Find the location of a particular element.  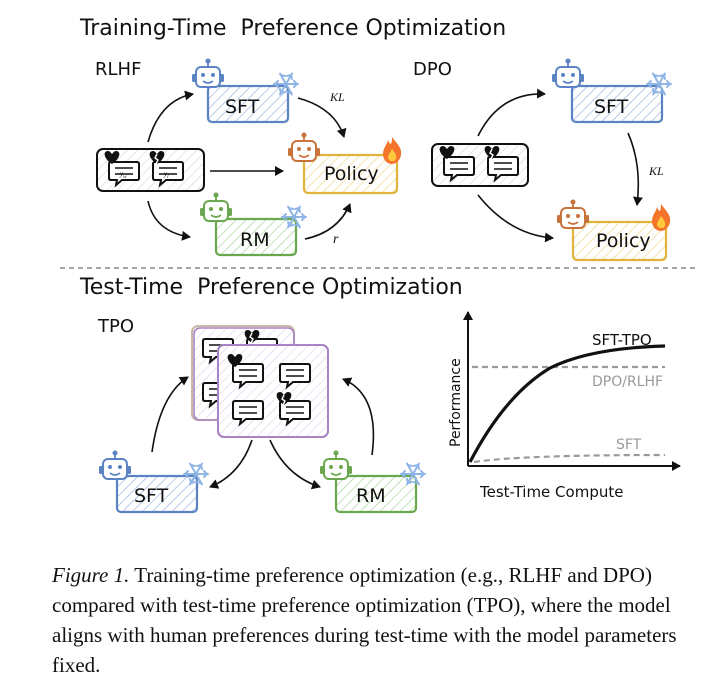

tpo-sft-label: SFT is located at coordinates (151, 496).